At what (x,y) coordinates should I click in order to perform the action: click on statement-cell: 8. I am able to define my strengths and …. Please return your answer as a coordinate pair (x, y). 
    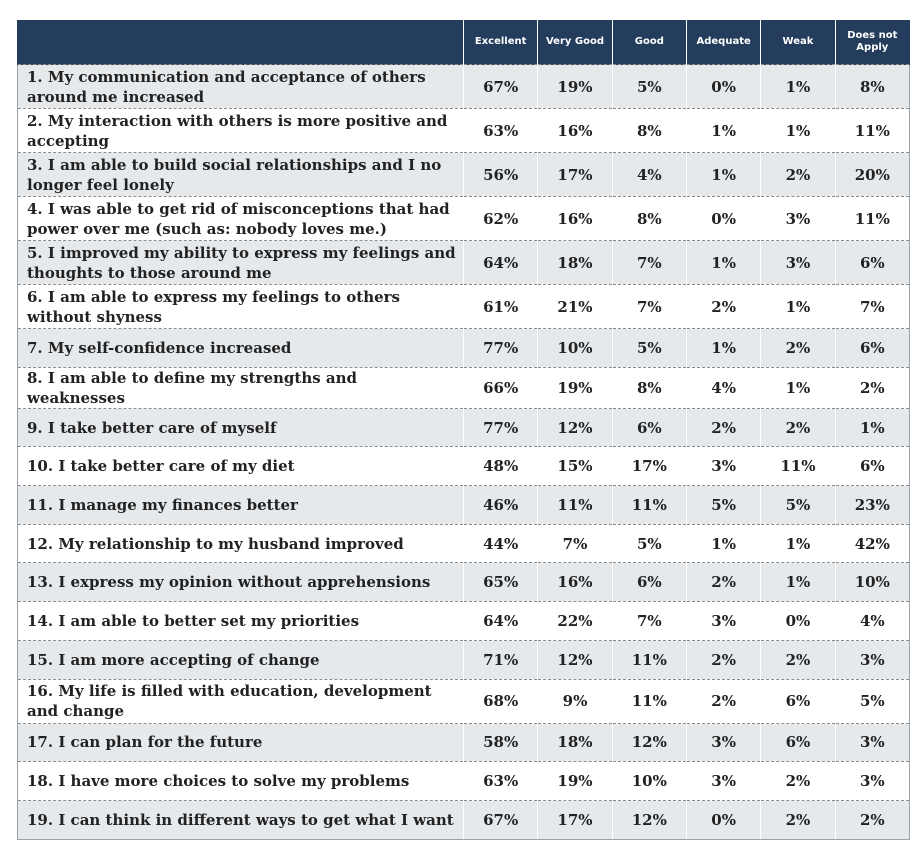
    Looking at the image, I should click on (240, 387).